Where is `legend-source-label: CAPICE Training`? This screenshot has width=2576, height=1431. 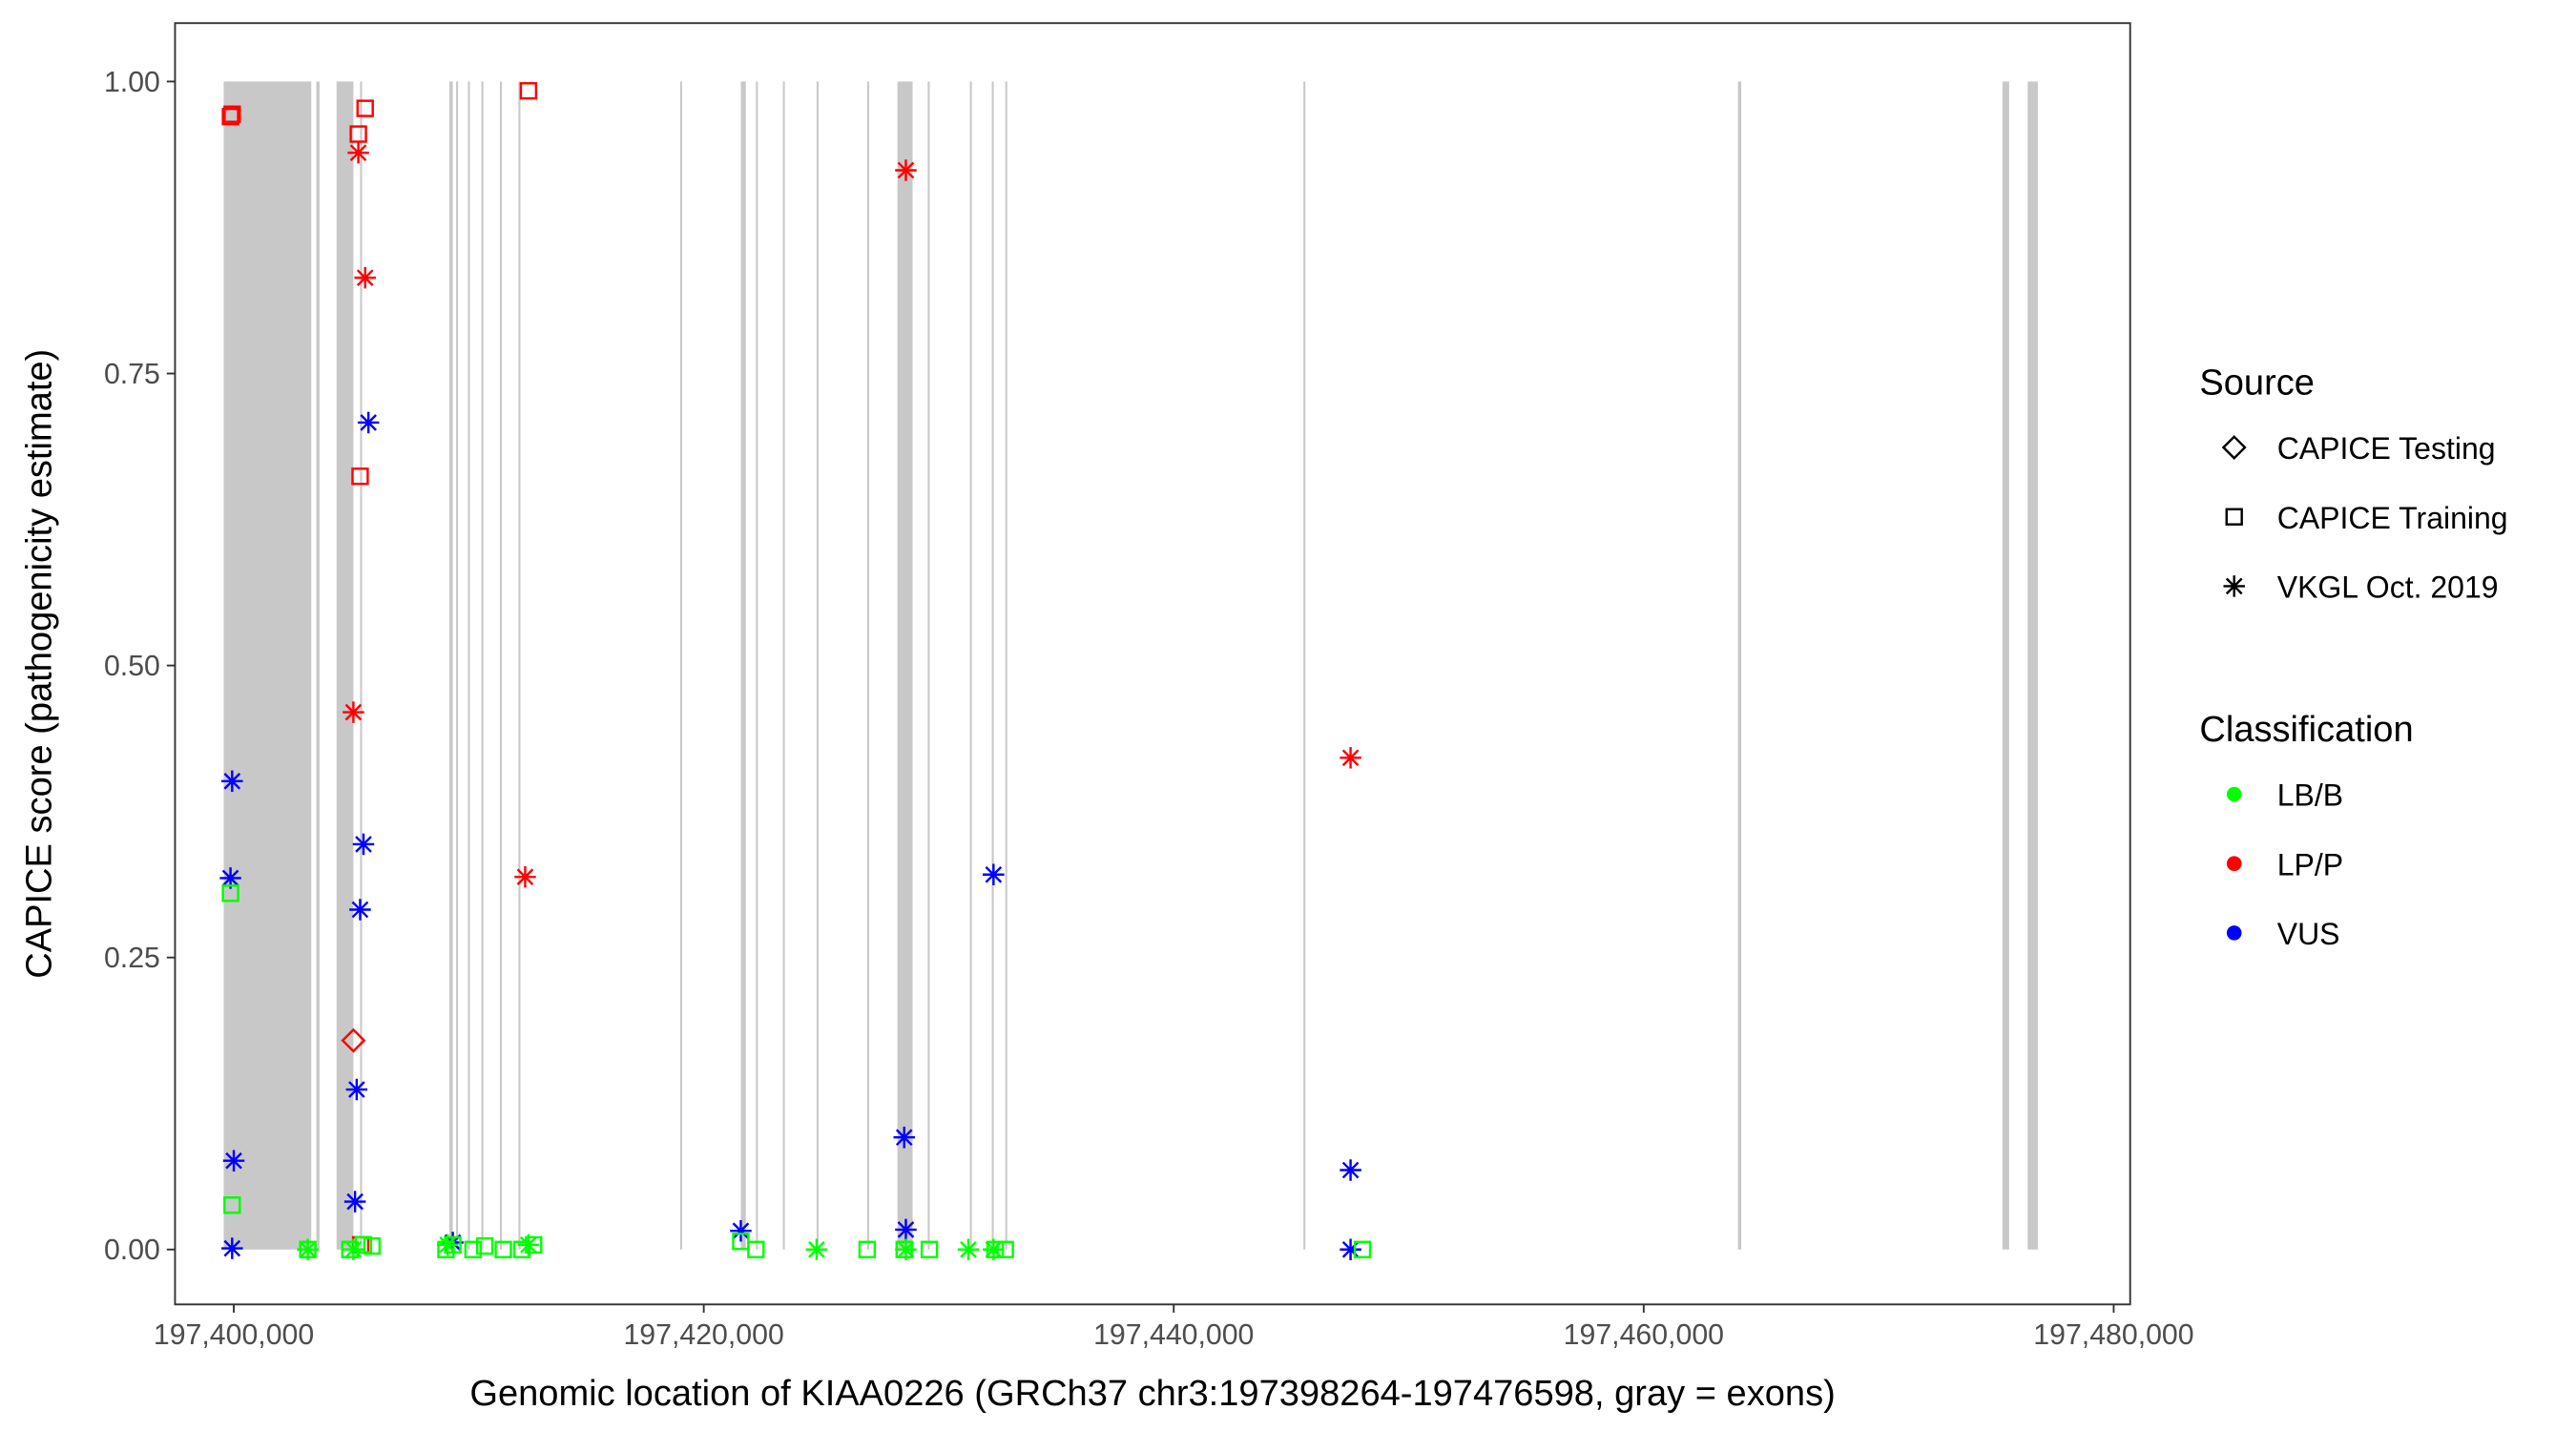 legend-source-label: CAPICE Training is located at coordinates (2392, 518).